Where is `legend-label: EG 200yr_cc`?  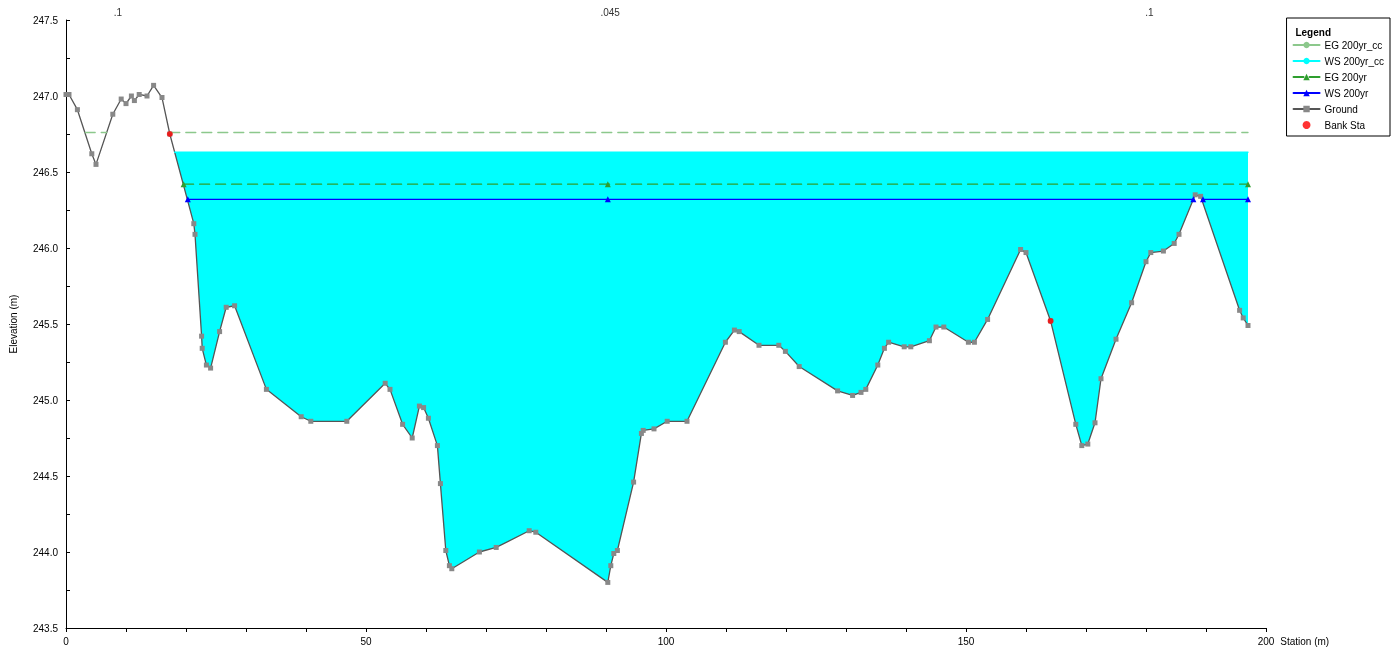
legend-label: EG 200yr_cc is located at coordinates (1353, 45).